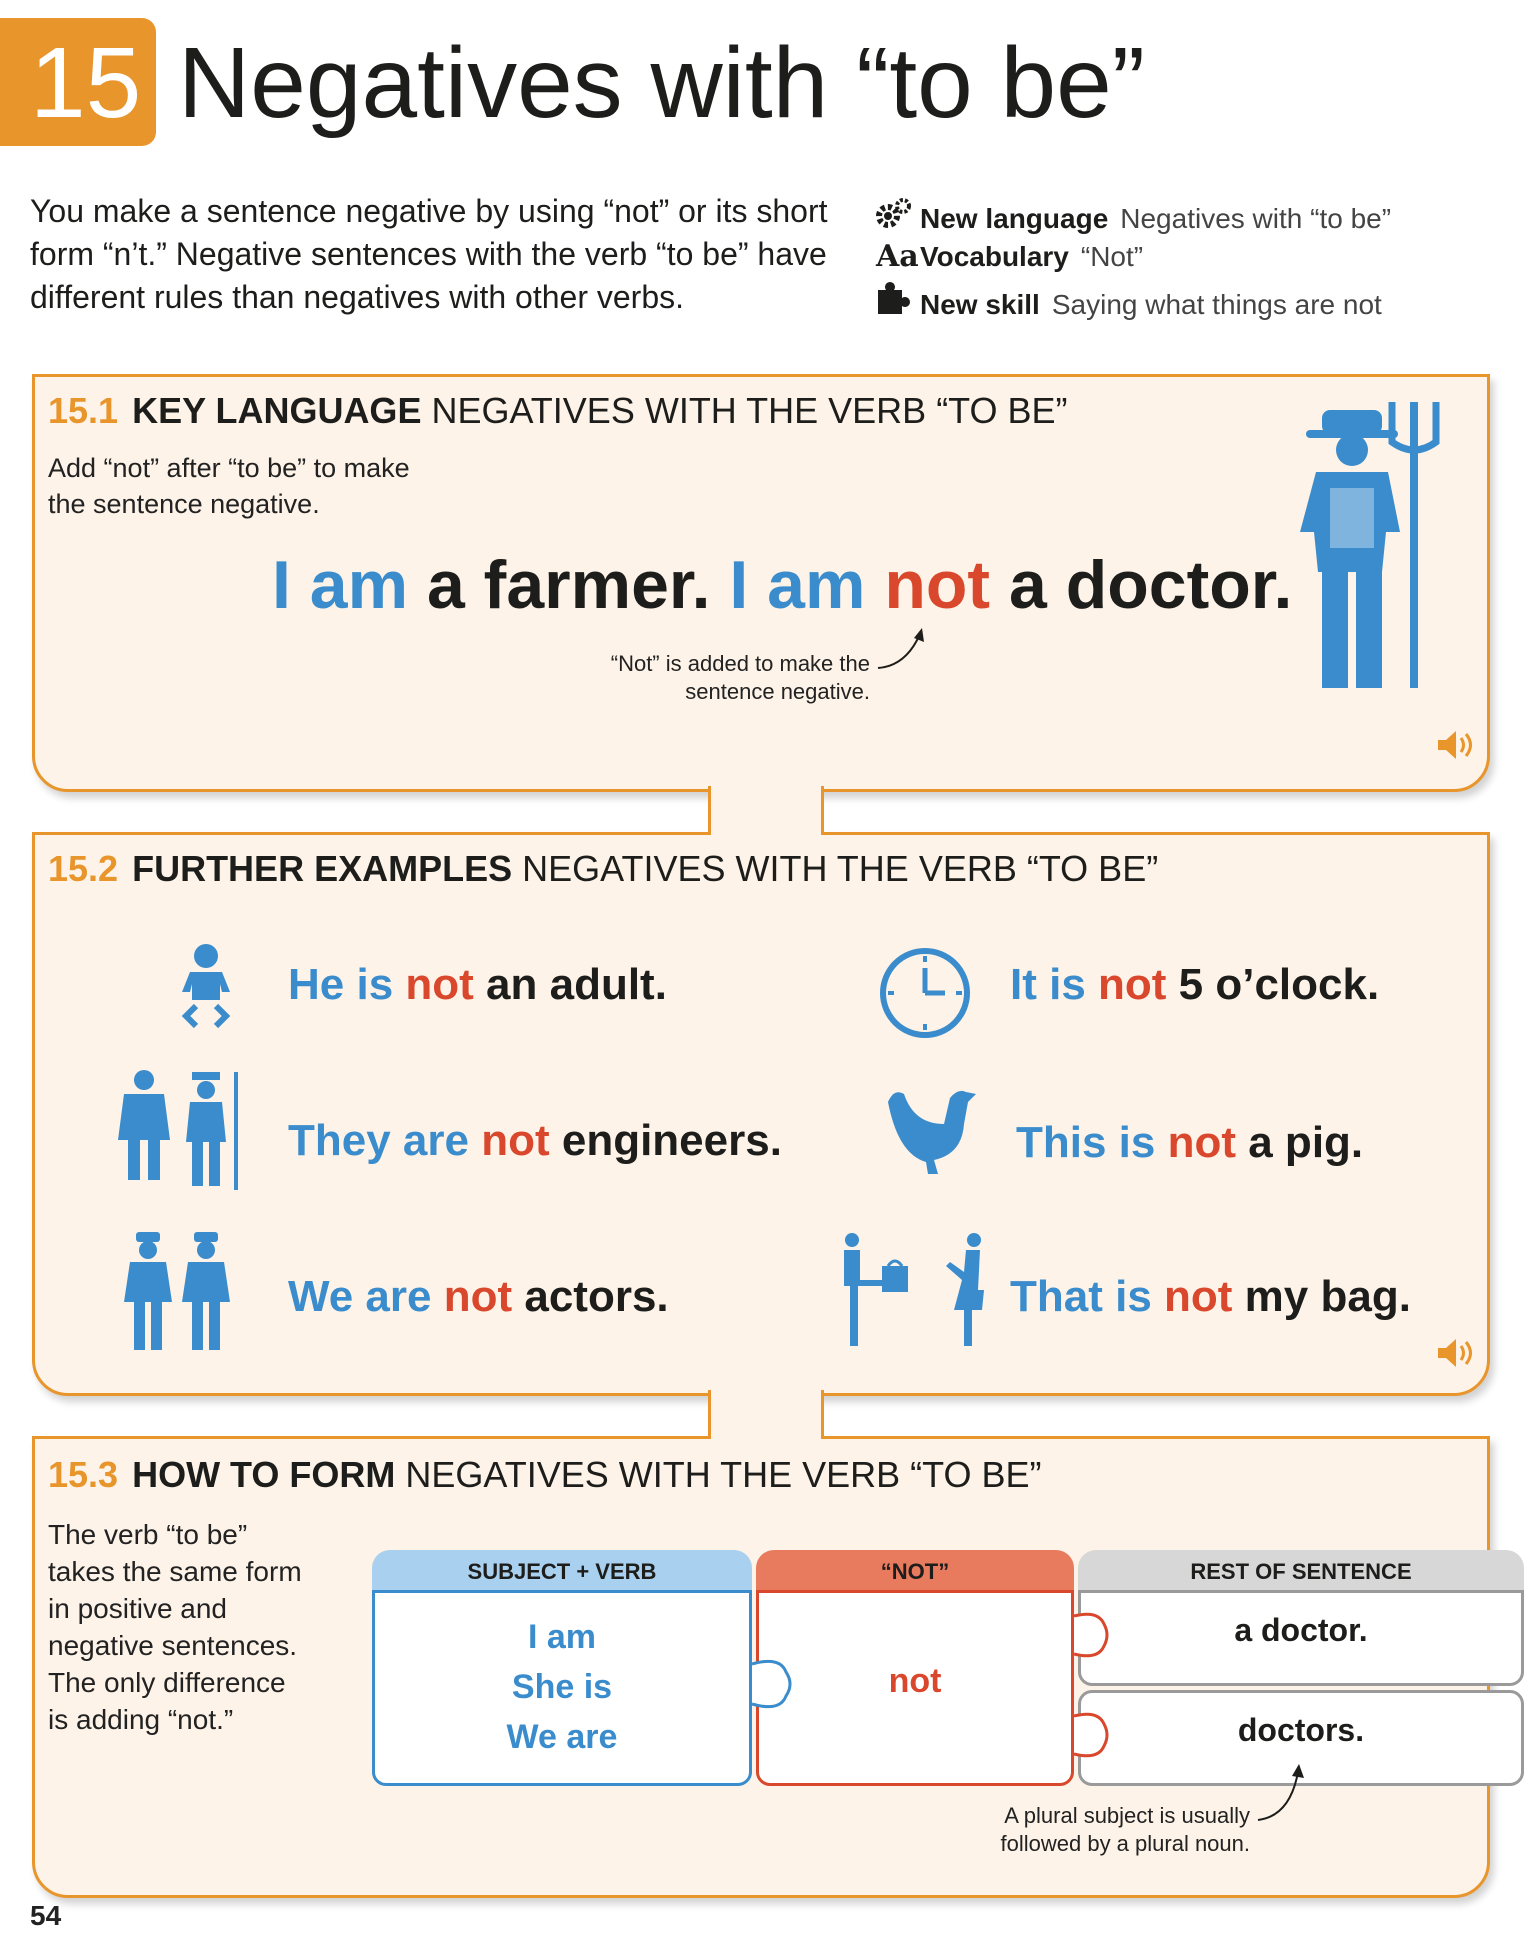  Describe the element at coordinates (1301, 1572) in the screenshot. I see `rest-of-sentence-header: REST OF SENTENCE` at that location.